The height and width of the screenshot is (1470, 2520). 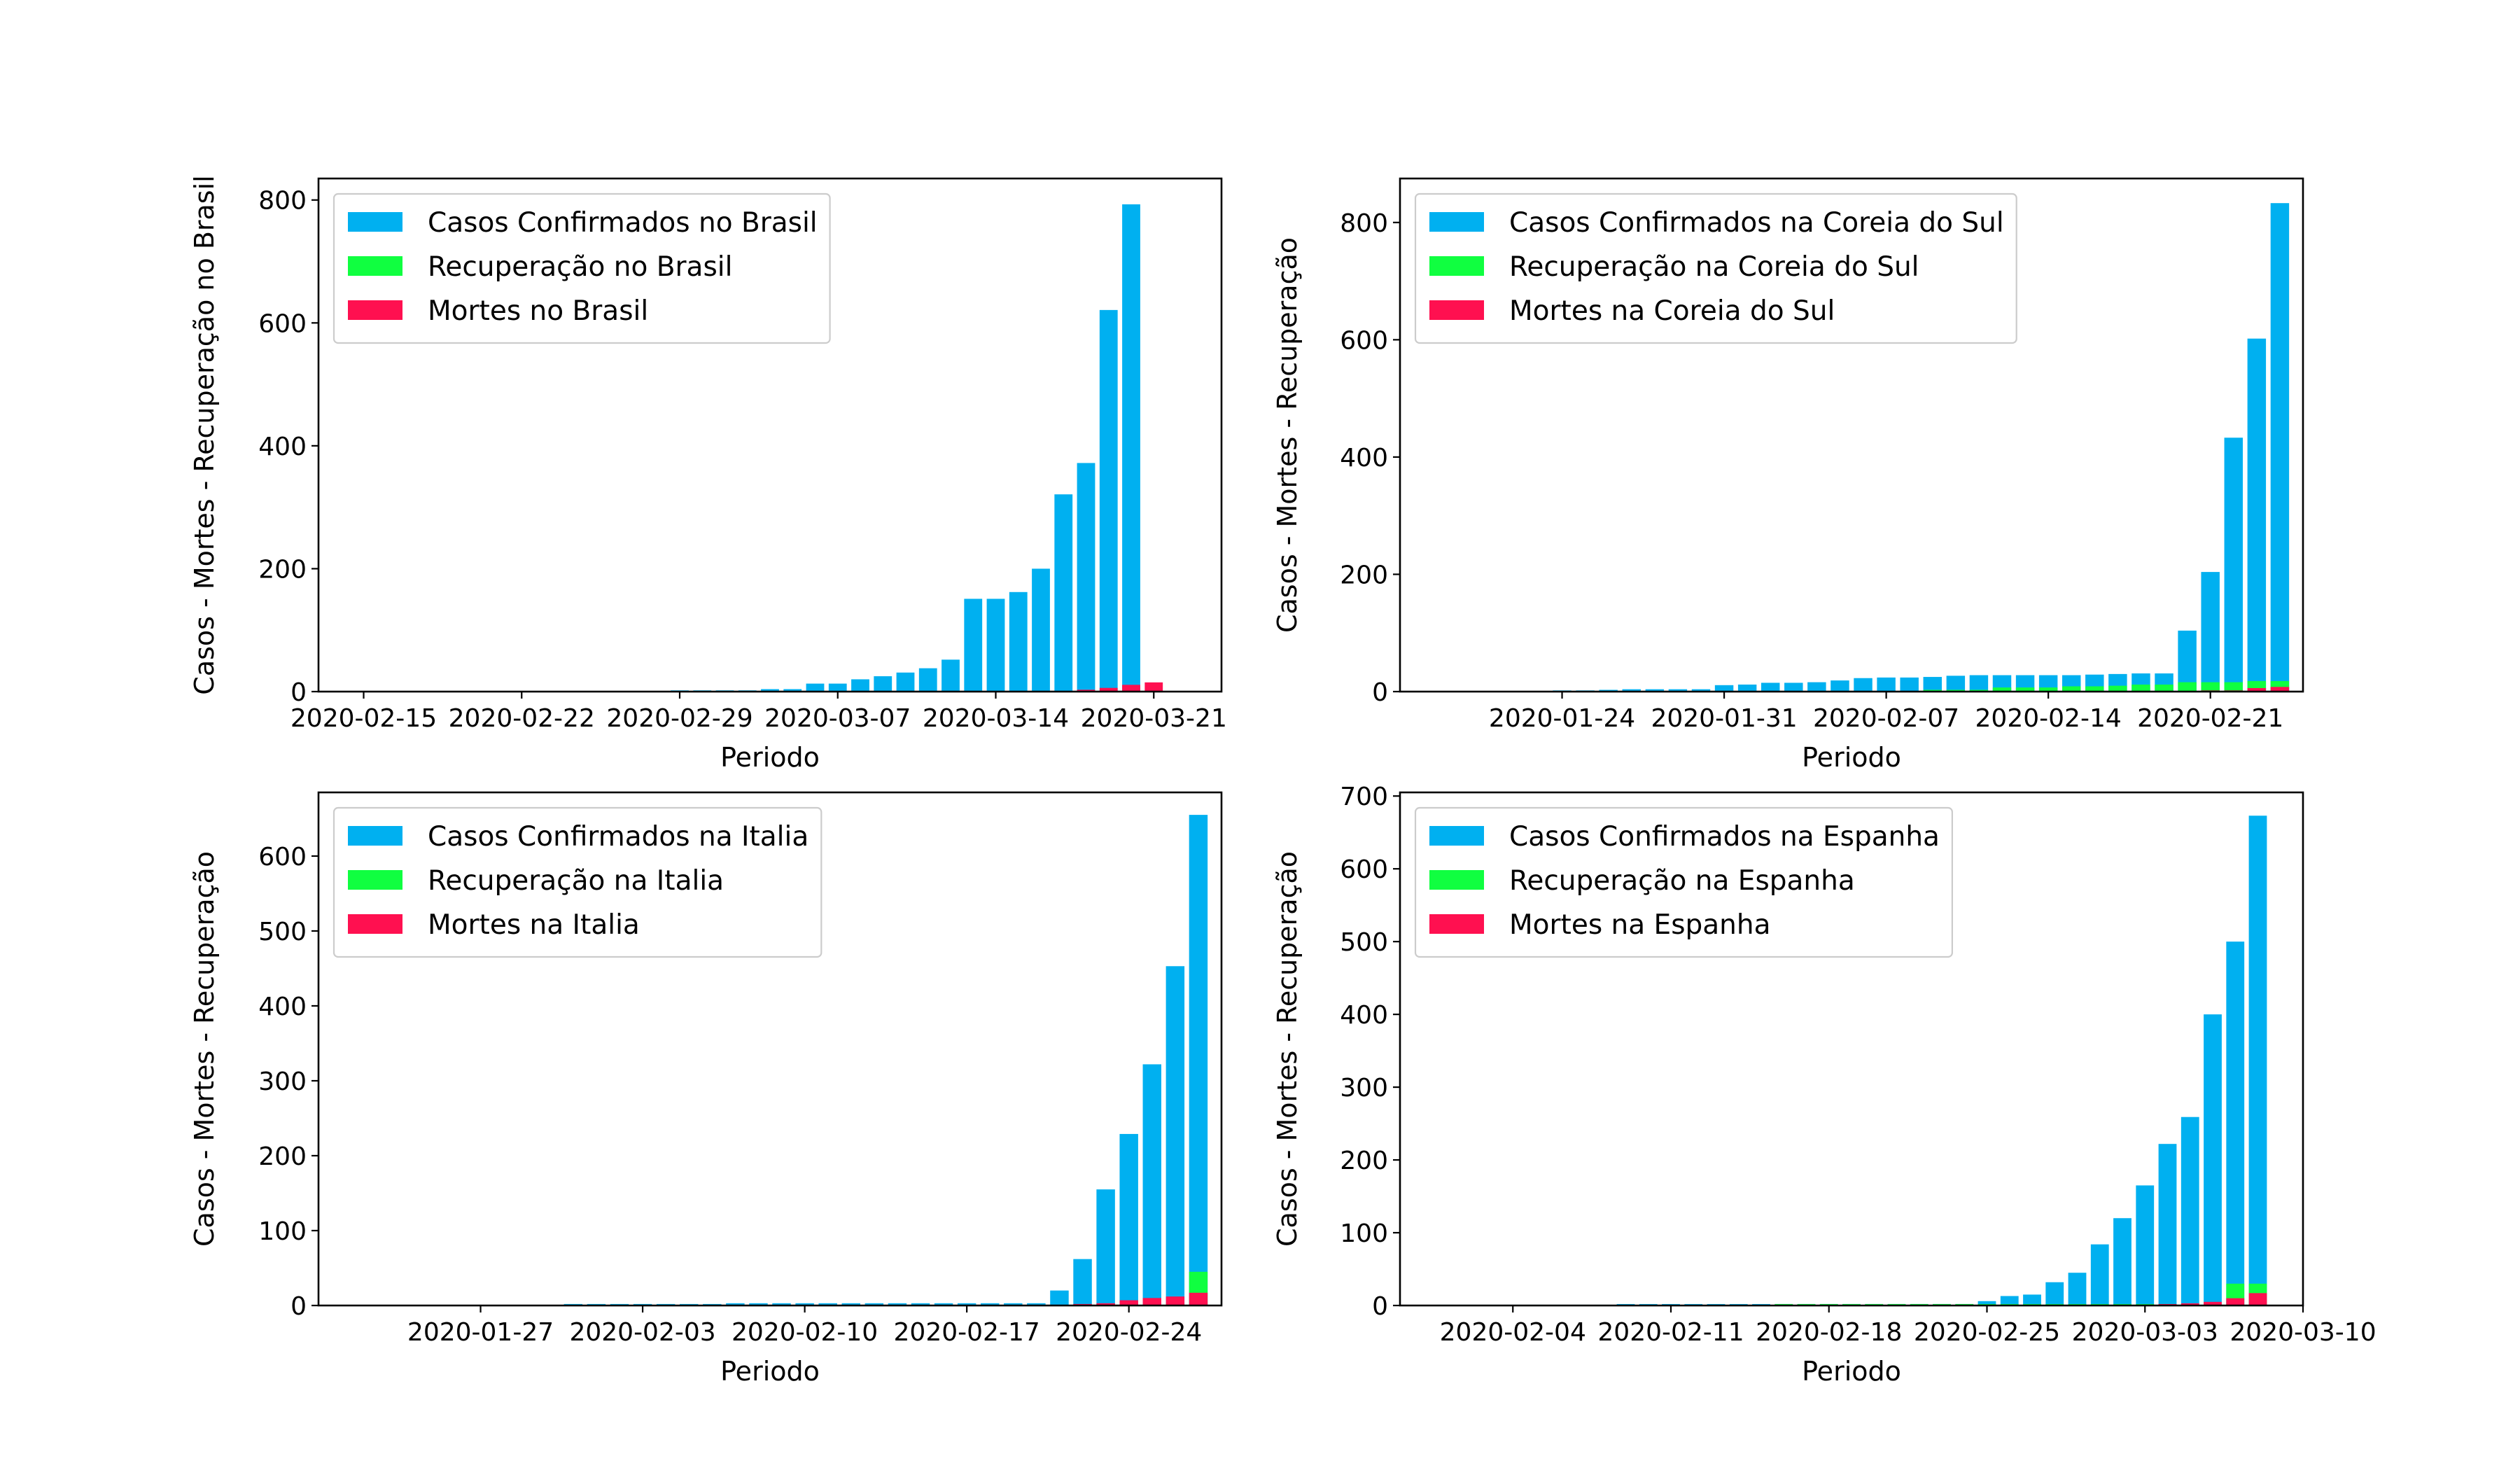 I want to click on legend-entry: Mortes no Brasil, so click(x=538, y=311).